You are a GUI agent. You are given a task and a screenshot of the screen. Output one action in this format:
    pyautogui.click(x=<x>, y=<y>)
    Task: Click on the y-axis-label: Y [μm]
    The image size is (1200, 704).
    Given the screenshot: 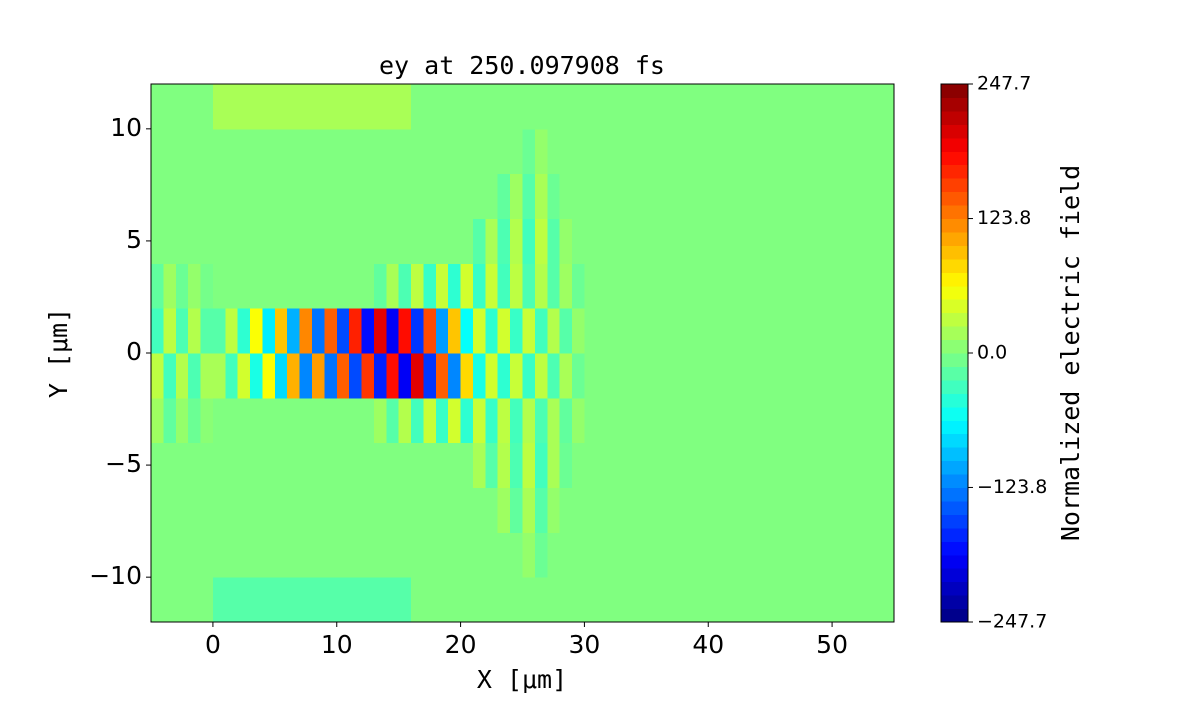 What is the action you would take?
    pyautogui.click(x=58, y=353)
    